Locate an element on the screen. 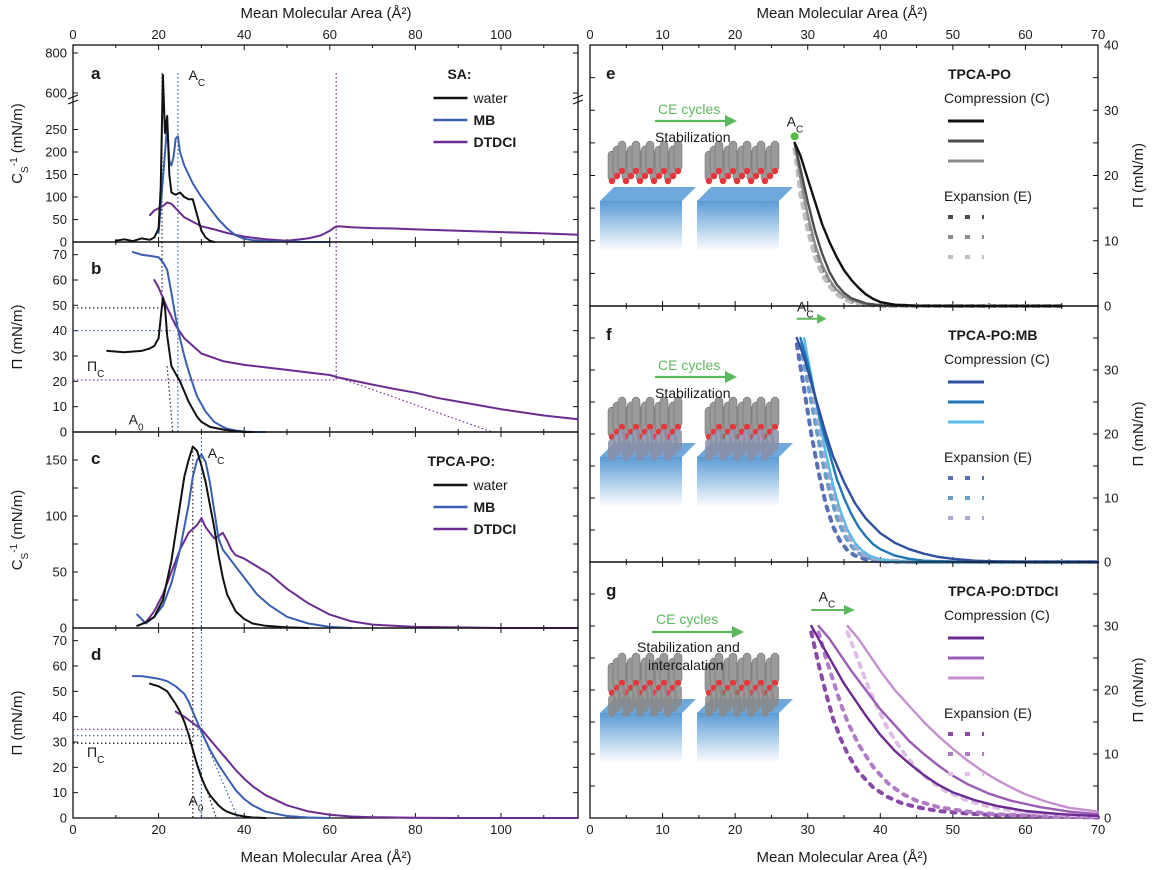 Image resolution: width=1157 pixels, height=870 pixels. panel-e-ce-arrow-head is located at coordinates (731, 121).